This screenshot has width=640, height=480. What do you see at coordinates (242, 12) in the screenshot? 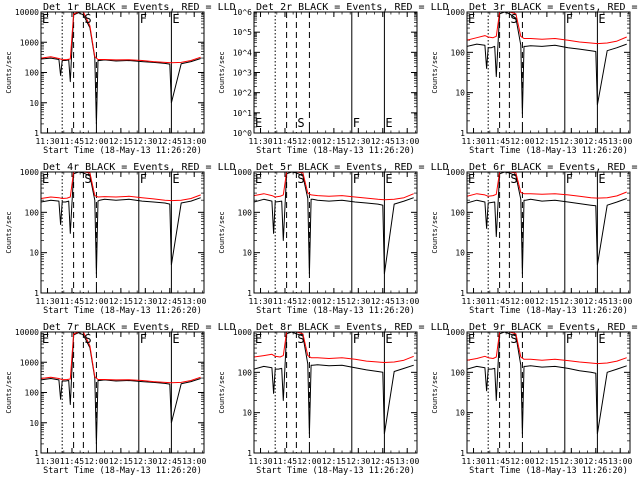
I see `y-tick-label: 10^6` at bounding box center [242, 12].